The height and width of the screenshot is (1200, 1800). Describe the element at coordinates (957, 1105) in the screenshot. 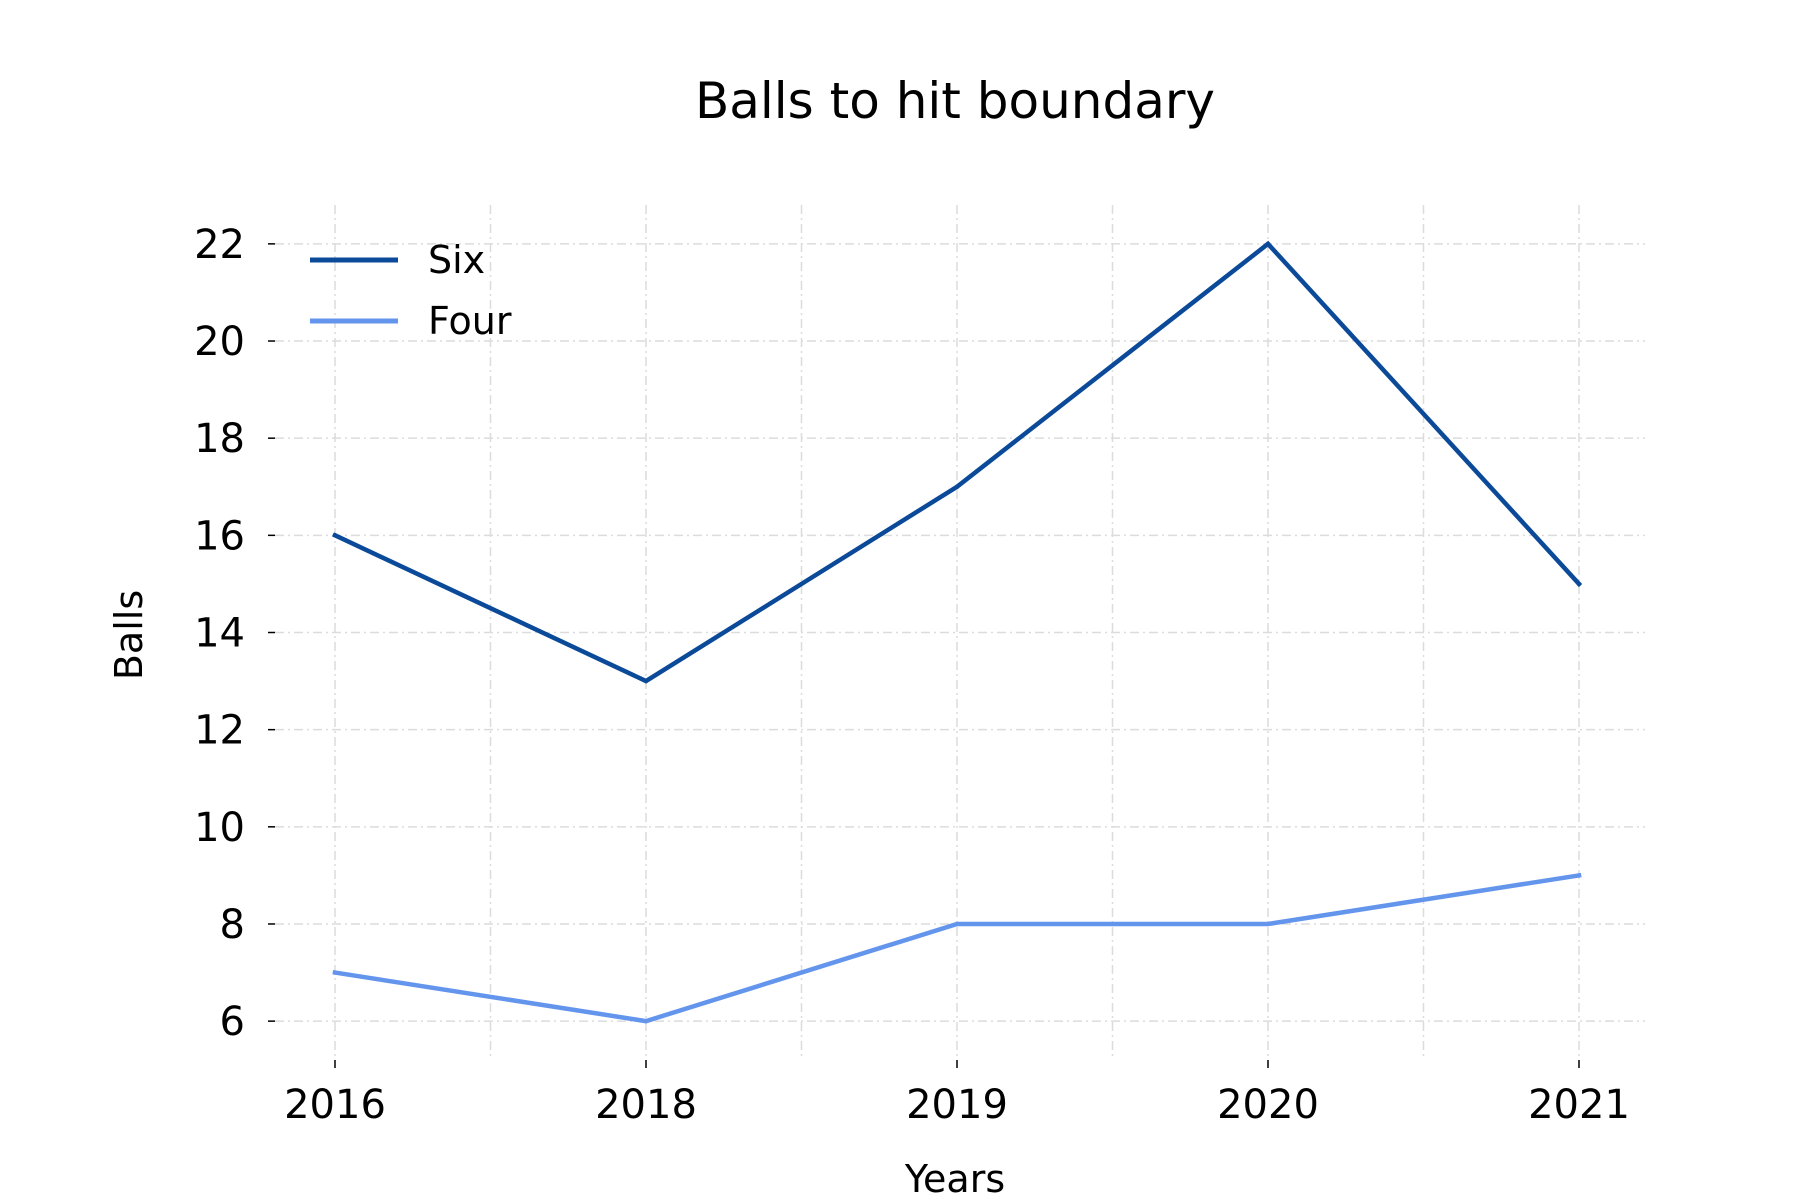

I see `x-tick-label: 2019` at that location.